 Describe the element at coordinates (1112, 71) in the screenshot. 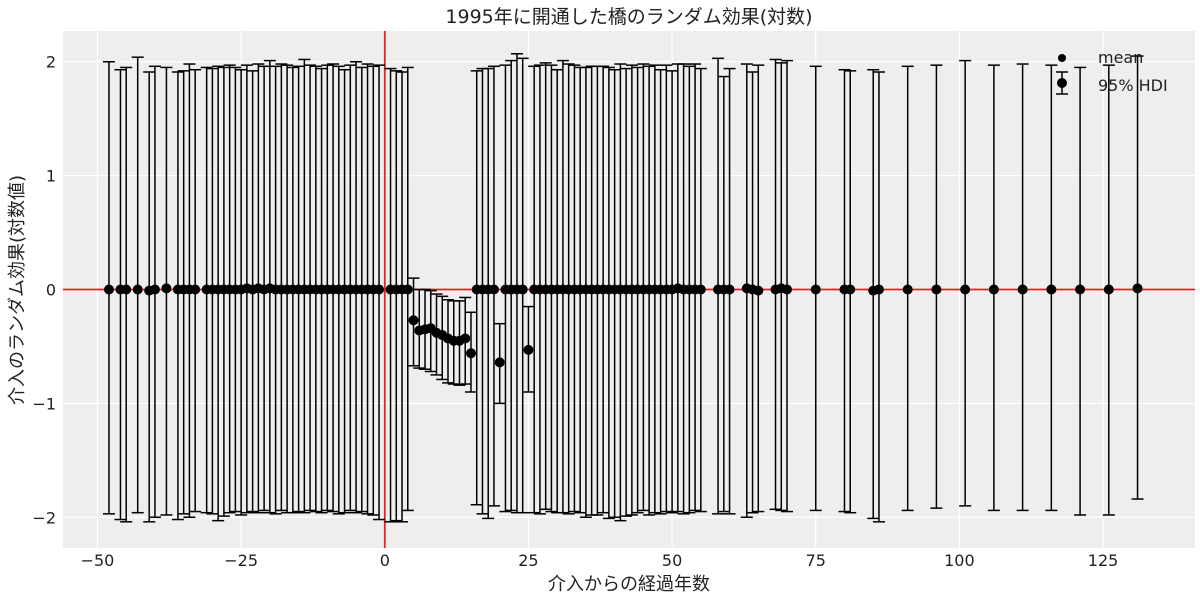

I see `legend: mean 95% HDI` at that location.